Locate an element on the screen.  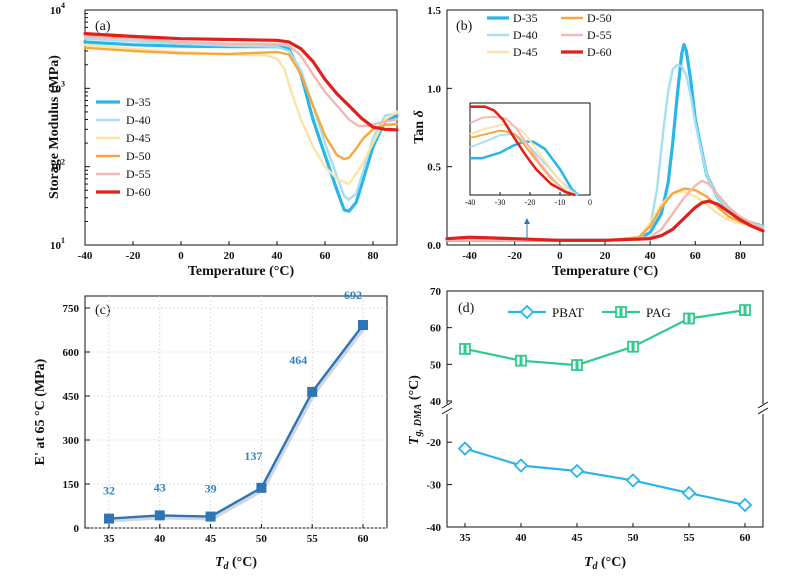
panel-d-x-title-sub: d is located at coordinates (596, 566).